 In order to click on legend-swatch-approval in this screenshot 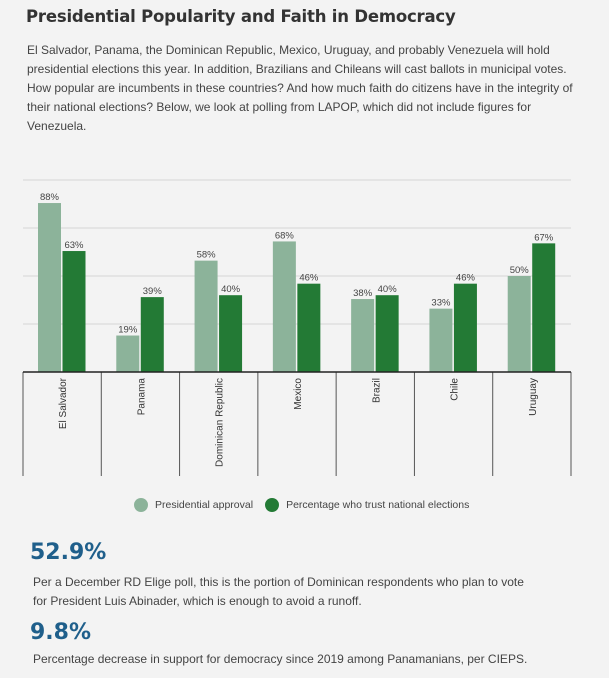, I will do `click(141, 505)`.